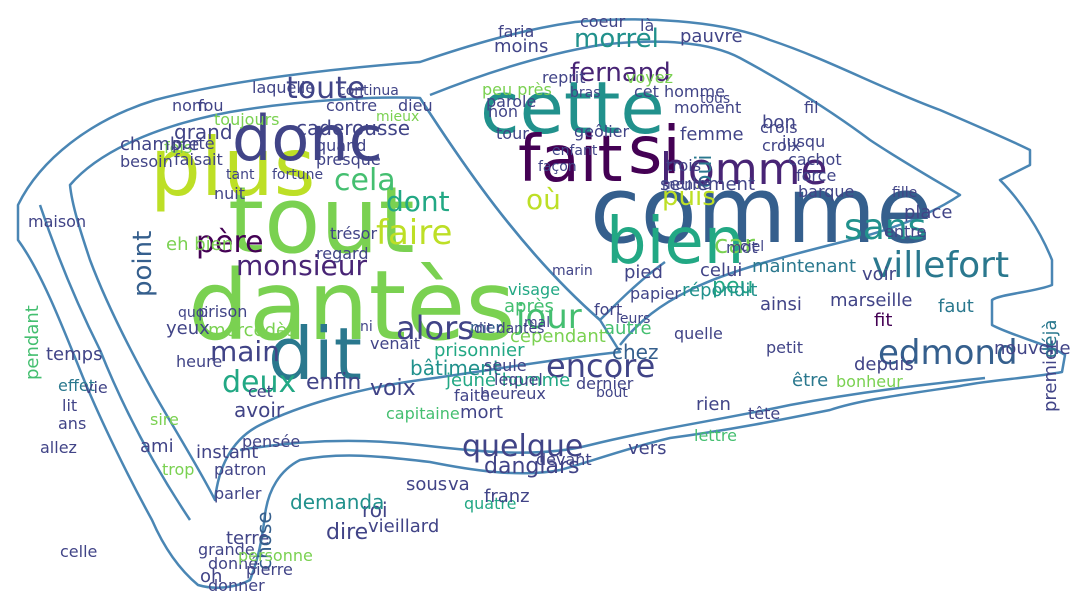  I want to click on cloud-word: leurs, so click(633, 319).